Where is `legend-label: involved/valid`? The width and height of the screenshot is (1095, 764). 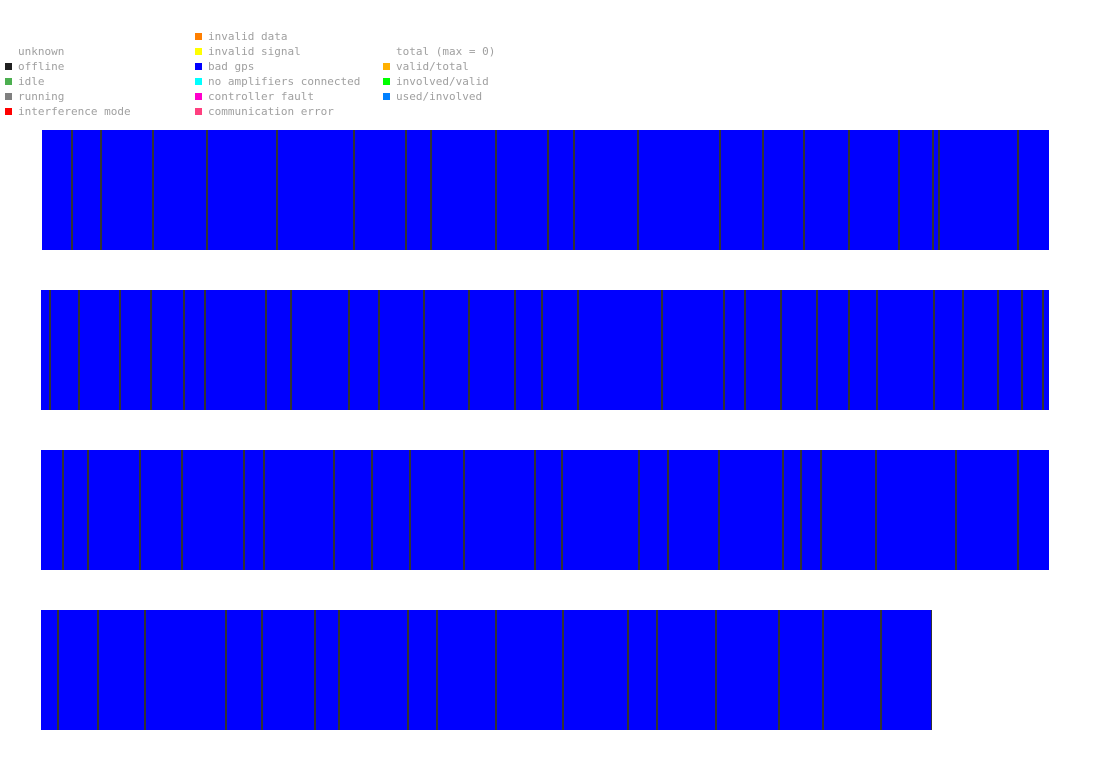
legend-label: involved/valid is located at coordinates (442, 81).